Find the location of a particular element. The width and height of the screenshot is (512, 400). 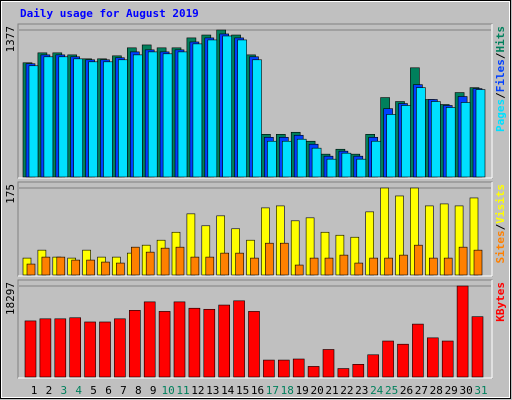

x-tick-label: 20 is located at coordinates (316, 390).